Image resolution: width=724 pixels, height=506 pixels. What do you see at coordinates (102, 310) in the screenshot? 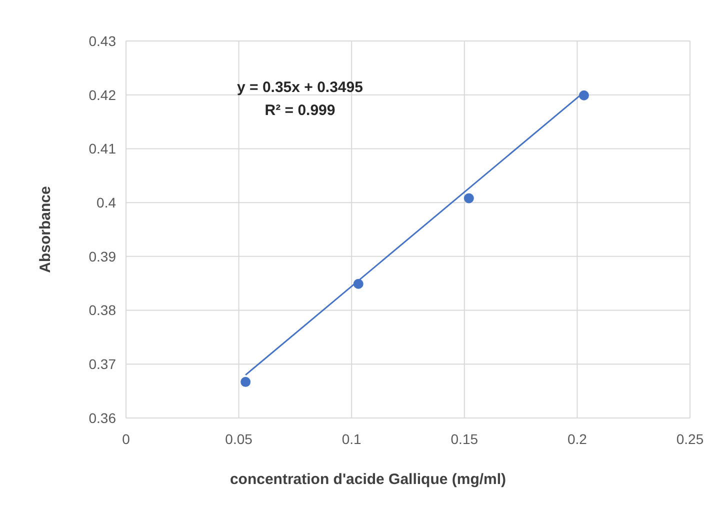
I see `y-tick-label: 0.38` at bounding box center [102, 310].